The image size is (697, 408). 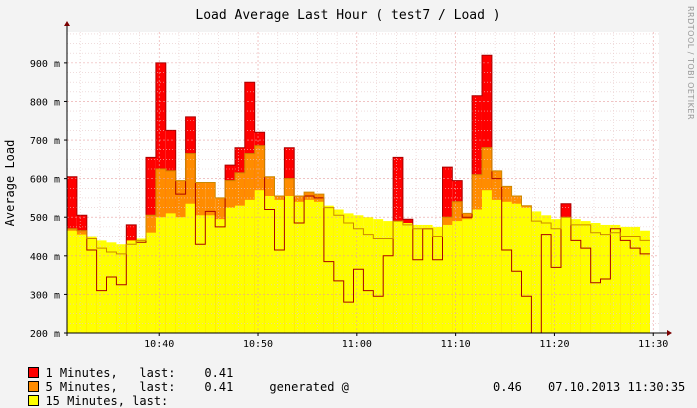 I want to click on x-tick-label-11:20: 11:20, so click(x=554, y=344).